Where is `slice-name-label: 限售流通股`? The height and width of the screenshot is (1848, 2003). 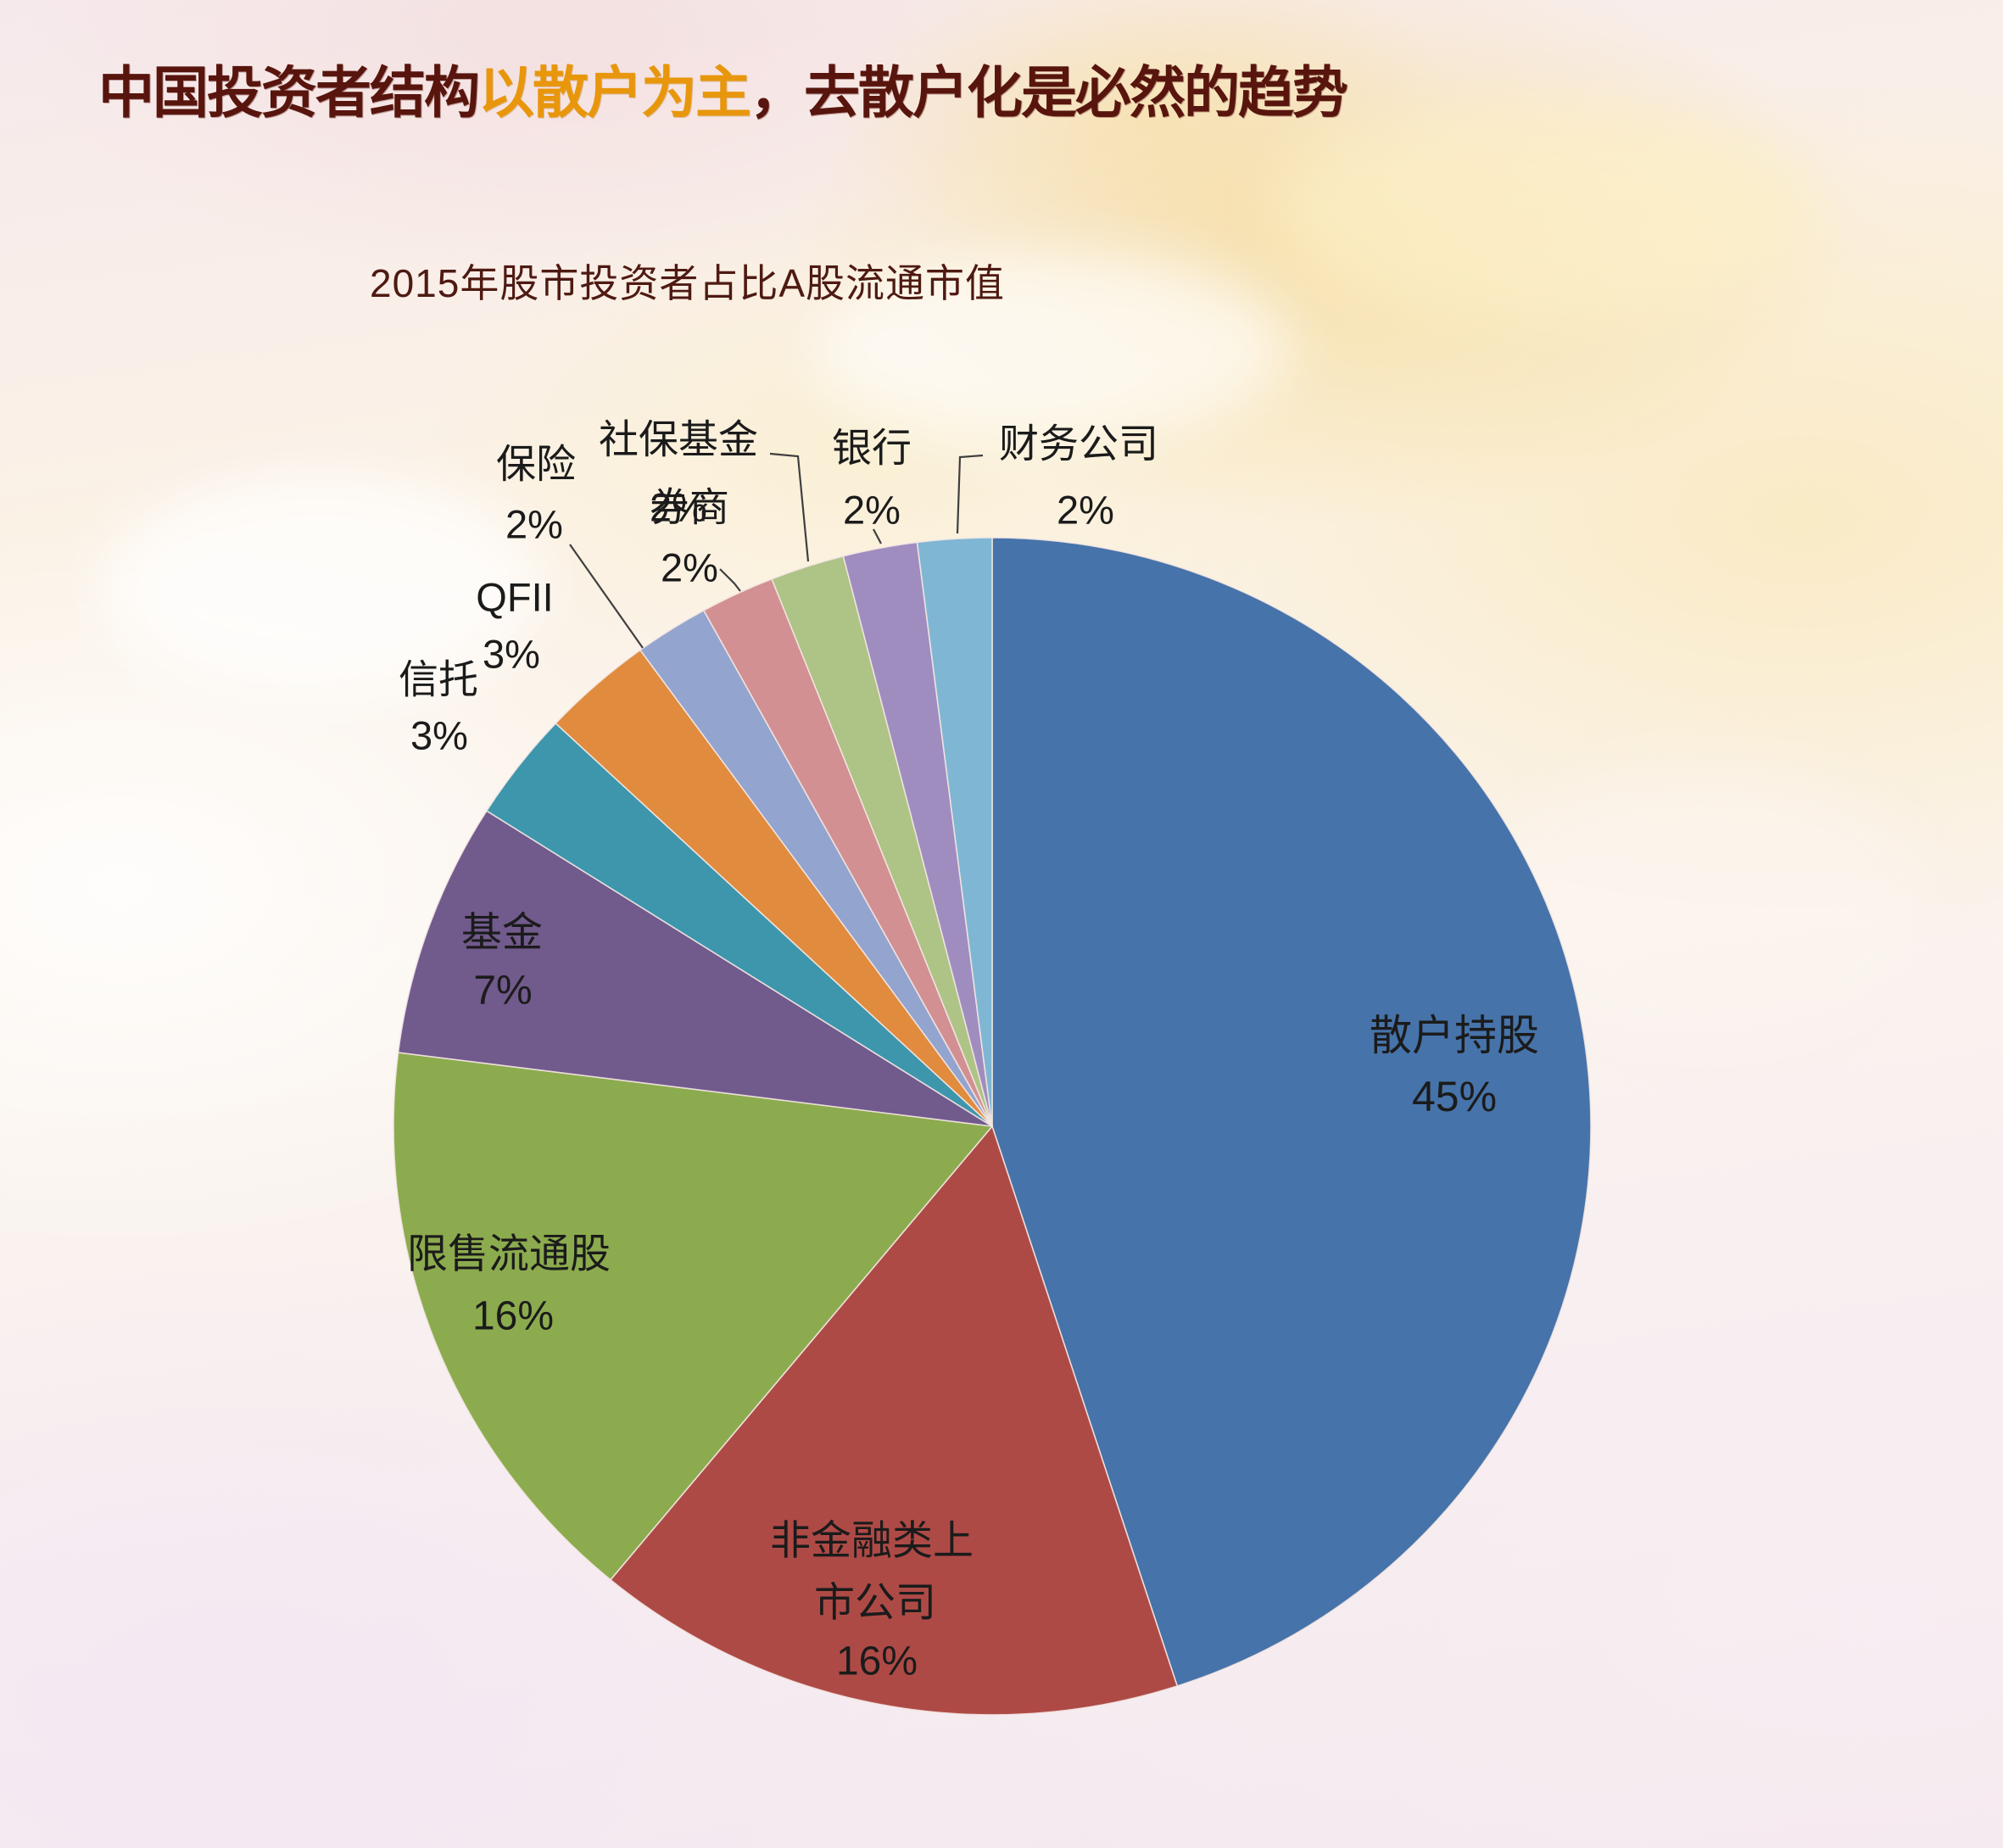
slice-name-label: 限售流通股 is located at coordinates (509, 1254).